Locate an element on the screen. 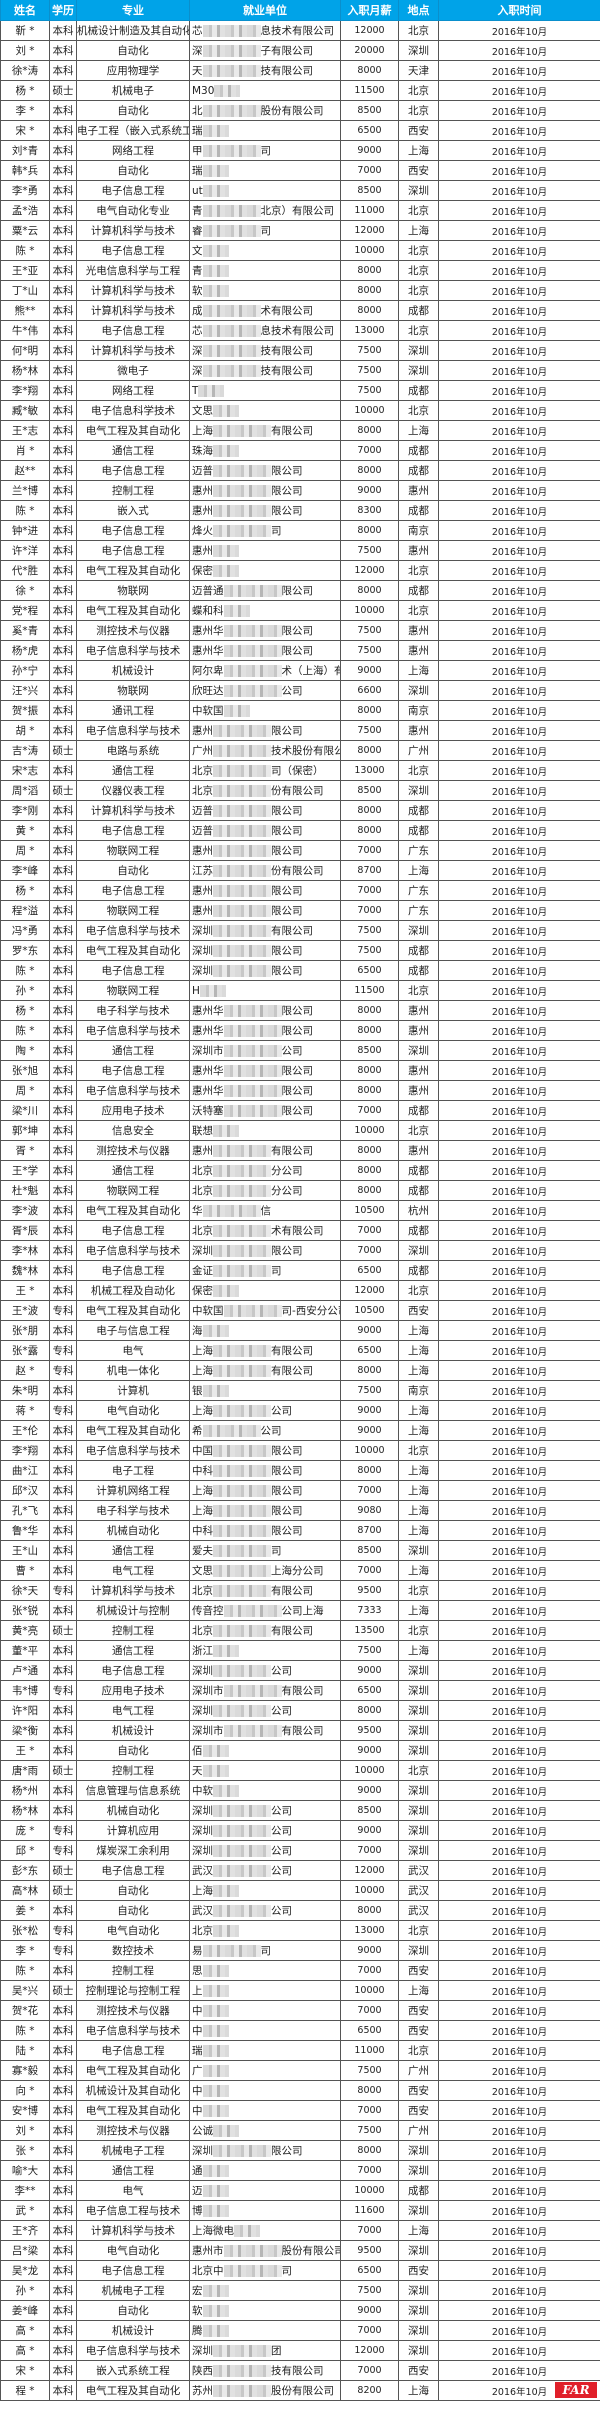 The height and width of the screenshot is (2410, 600). company-visible-prefix: 深圳市 is located at coordinates (208, 1731).